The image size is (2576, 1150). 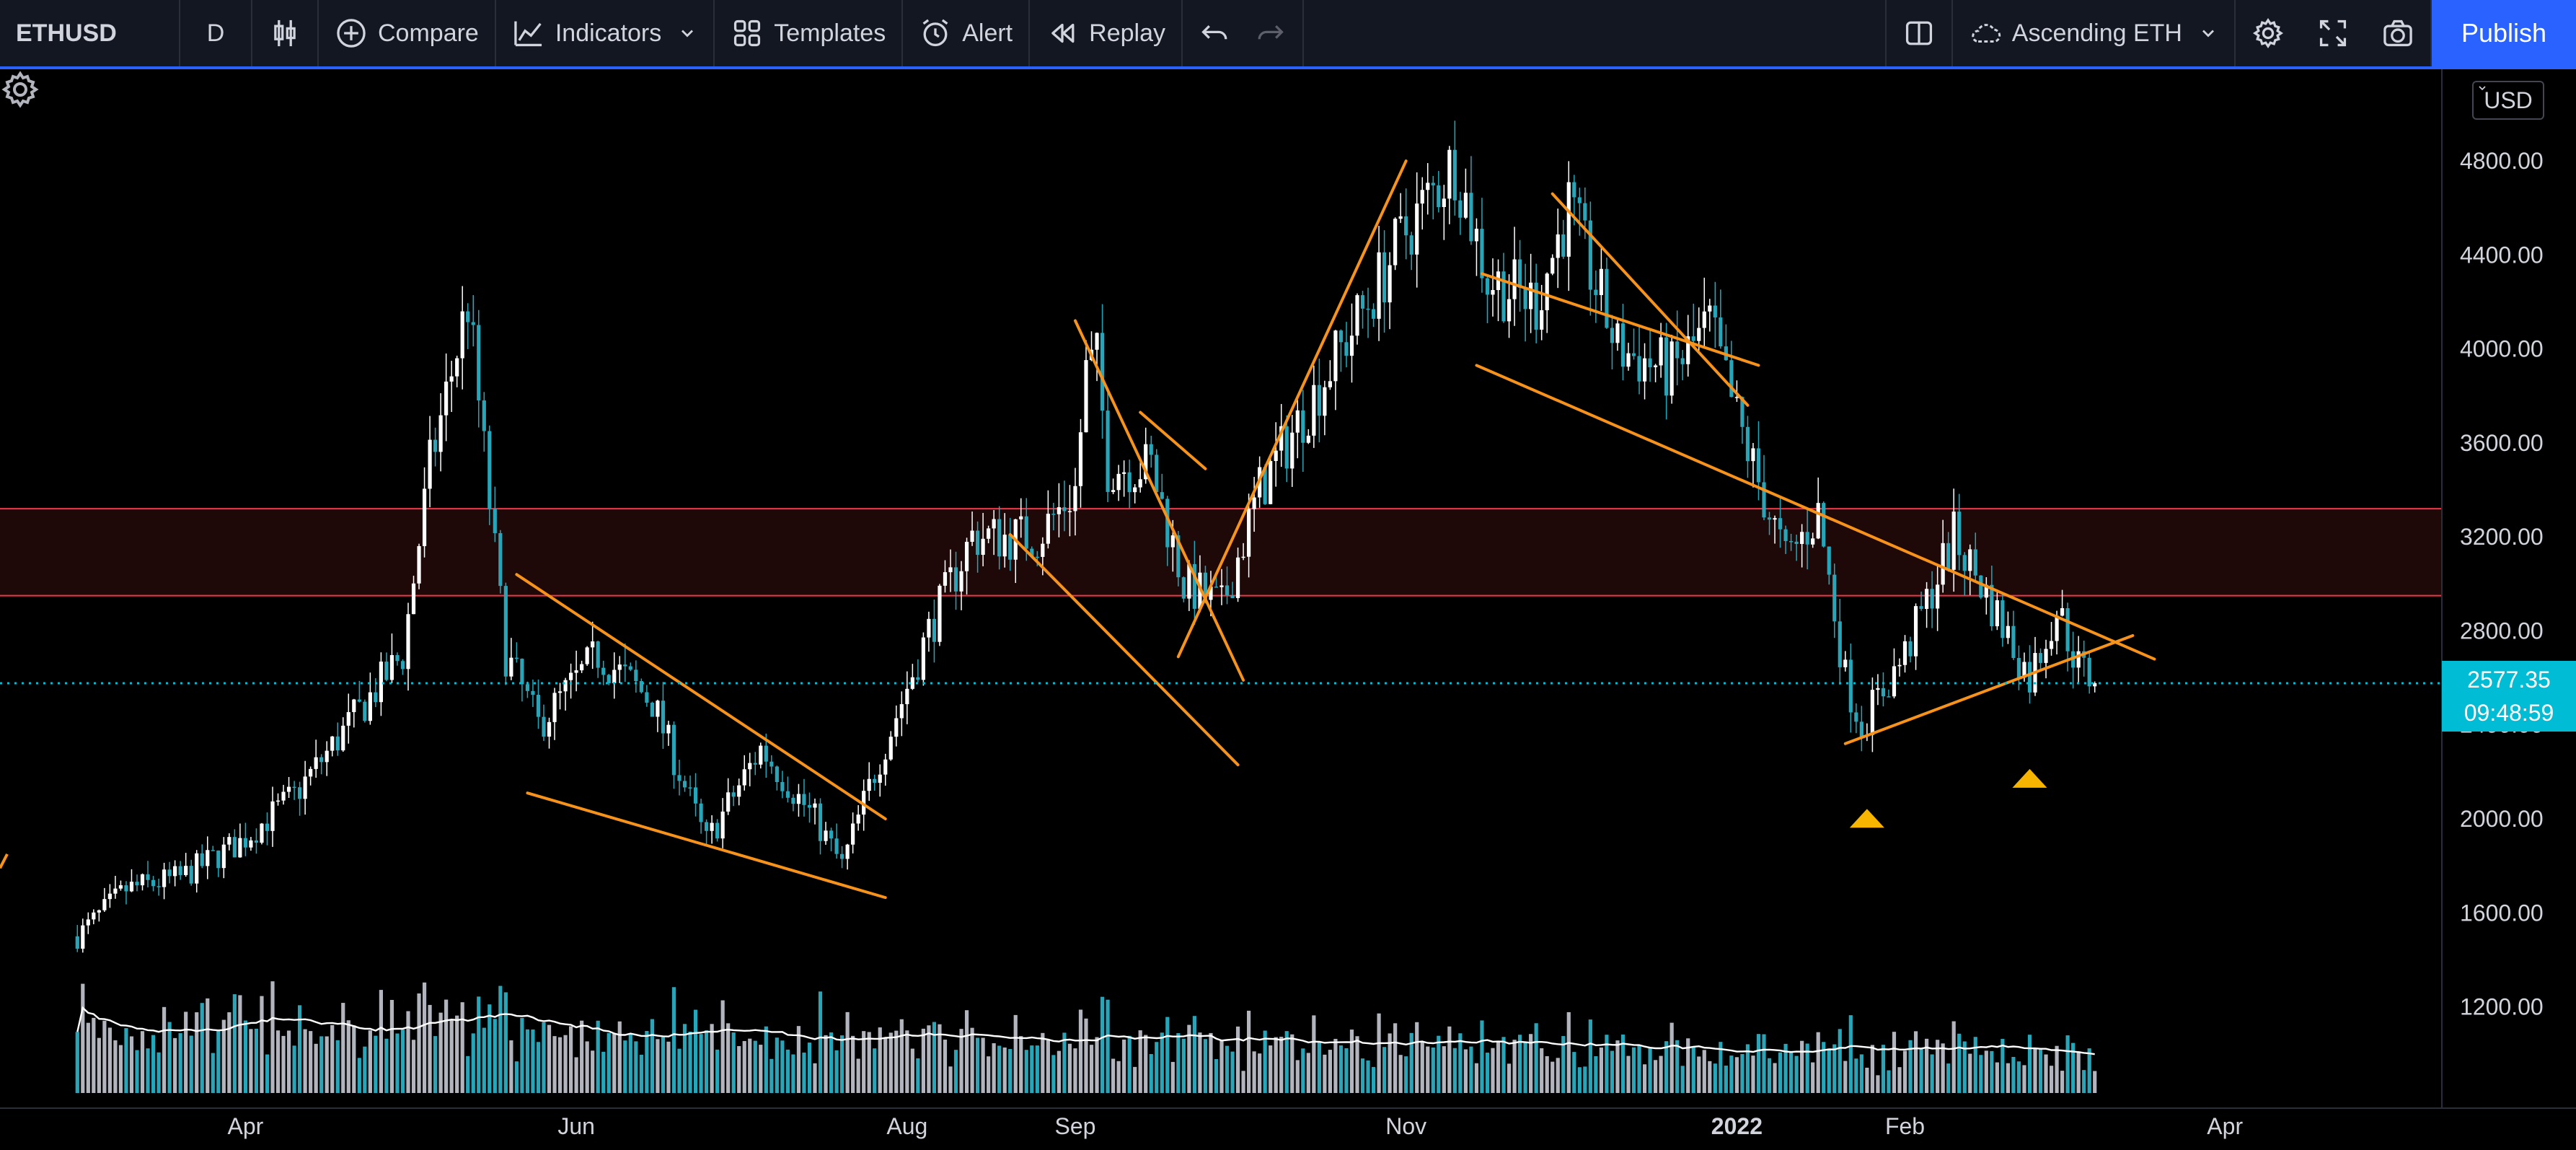 I want to click on replay-button: Replay, so click(x=1106, y=33).